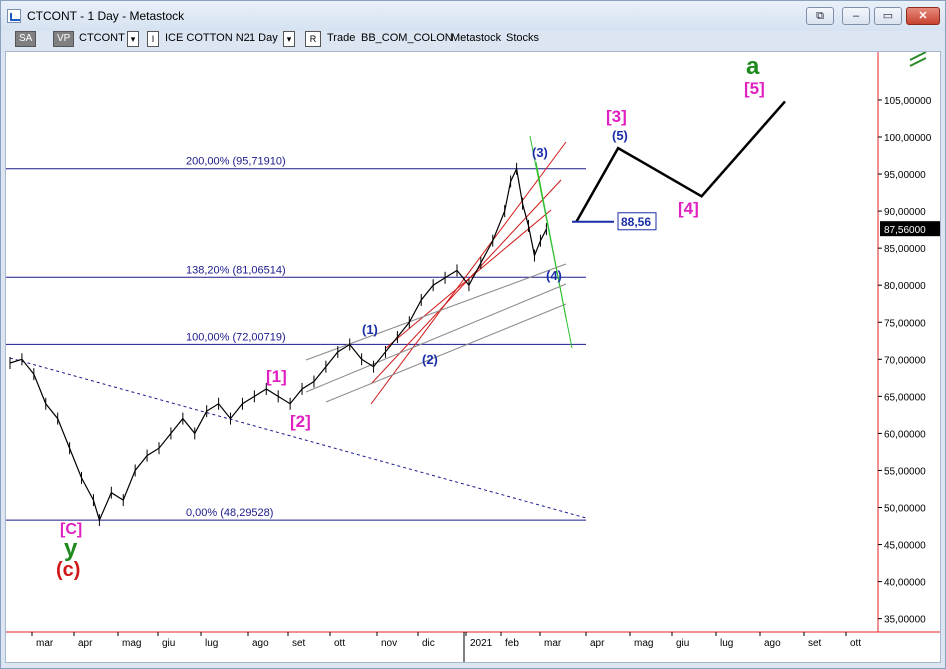  Describe the element at coordinates (908, 101) in the screenshot. I see `y-tick-label: 105,00000` at that location.